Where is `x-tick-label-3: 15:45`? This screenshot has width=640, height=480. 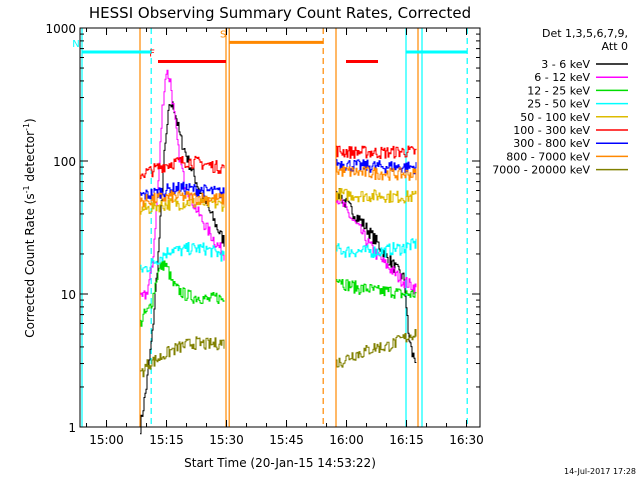 x-tick-label-3: 15:45 is located at coordinates (286, 440).